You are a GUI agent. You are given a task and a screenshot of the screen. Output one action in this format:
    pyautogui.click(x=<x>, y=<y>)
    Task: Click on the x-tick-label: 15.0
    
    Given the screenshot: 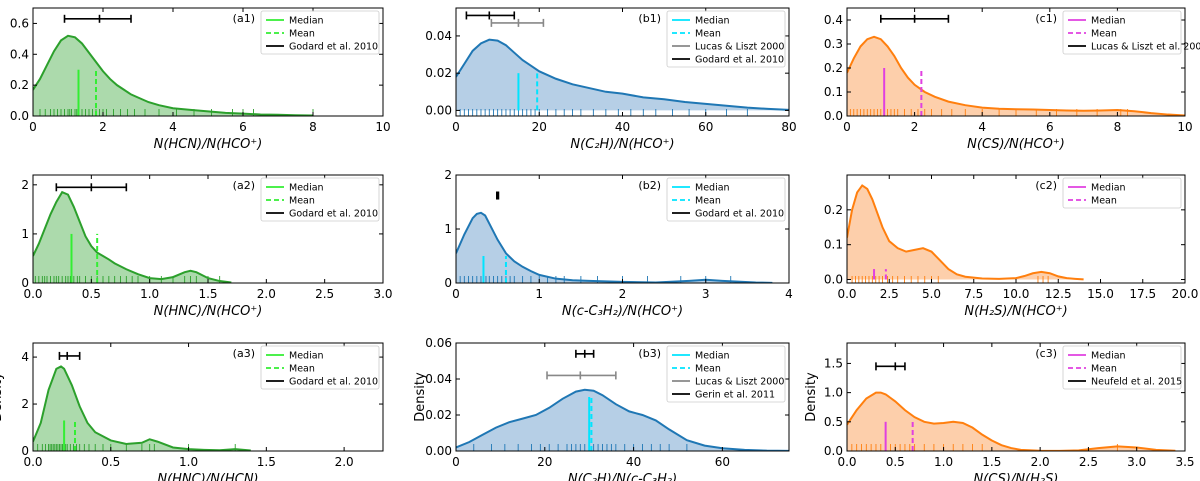 What is the action you would take?
    pyautogui.click(x=1100, y=294)
    